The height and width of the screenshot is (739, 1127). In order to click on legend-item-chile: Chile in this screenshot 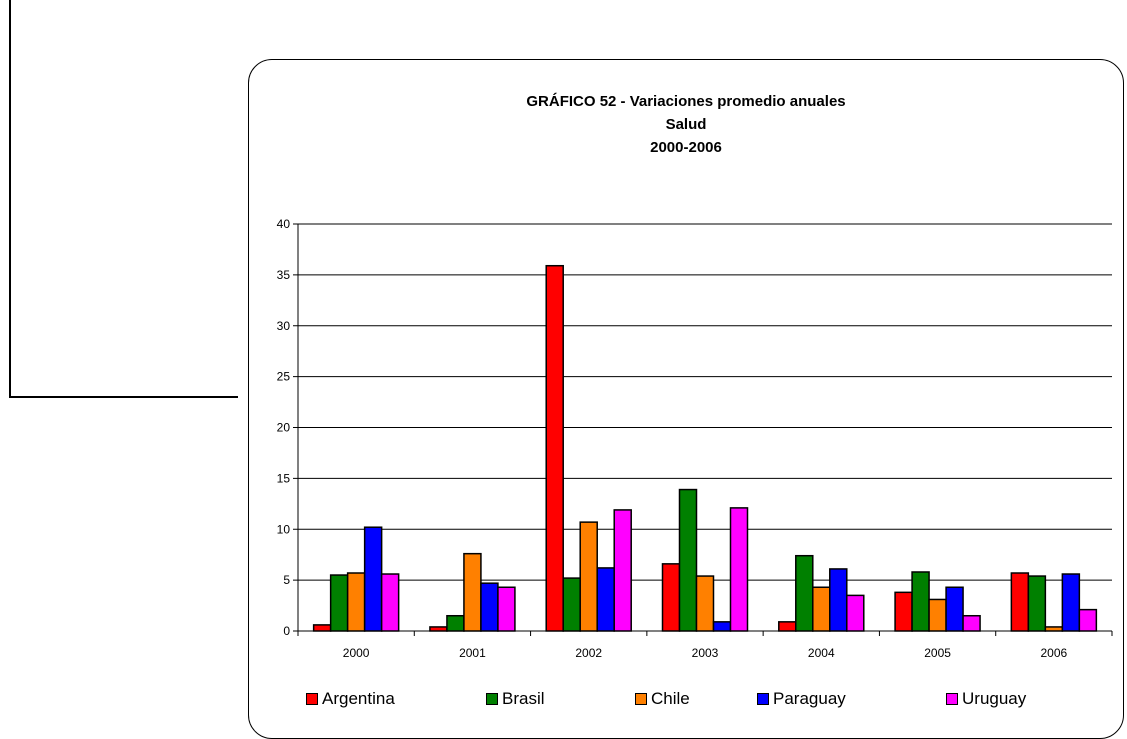, I will do `click(662, 699)`.